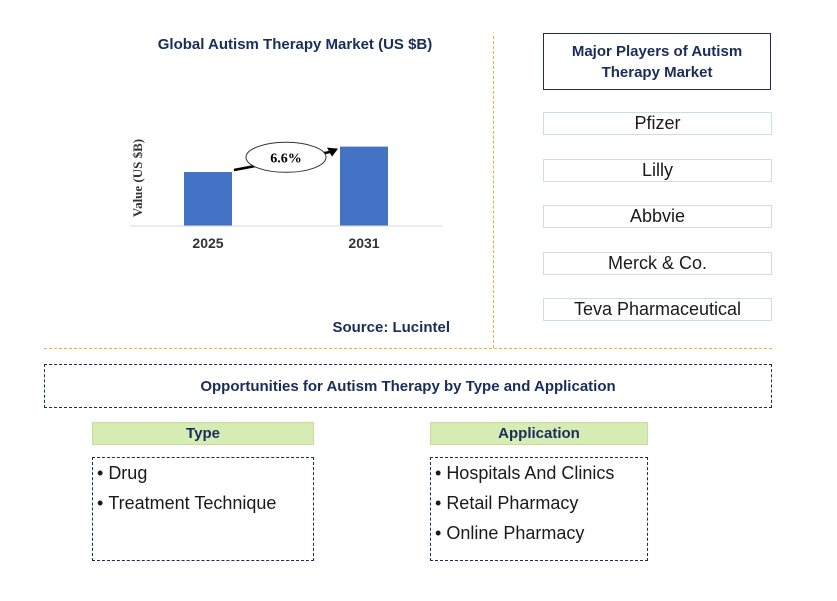 This screenshot has height=601, width=837. Describe the element at coordinates (208, 199) in the screenshot. I see `bar-2025` at that location.